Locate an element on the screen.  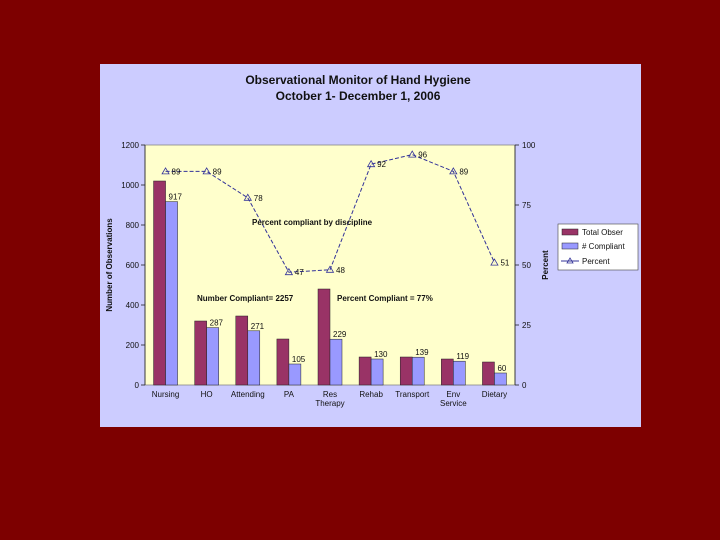
chart-subtitle: October 1- December 1, 2006 is located at coordinates (358, 96).